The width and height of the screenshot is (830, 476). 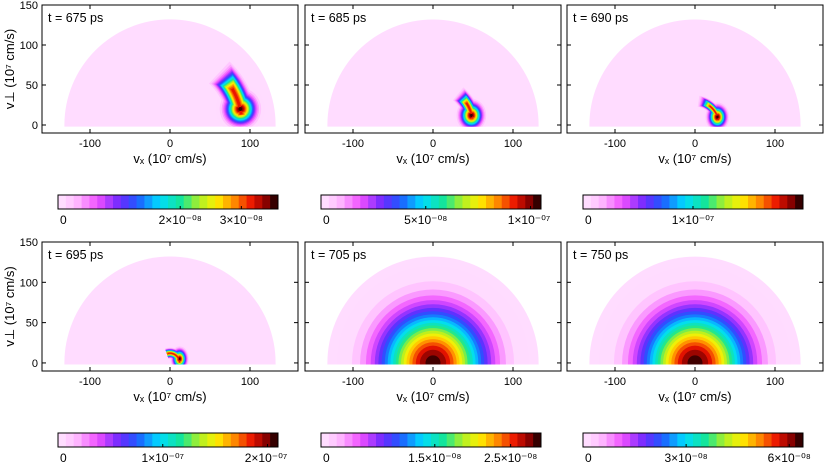 What do you see at coordinates (510, 458) in the screenshot?
I see `colorbar-tick-label: 2.5×10⁻⁰⁸` at bounding box center [510, 458].